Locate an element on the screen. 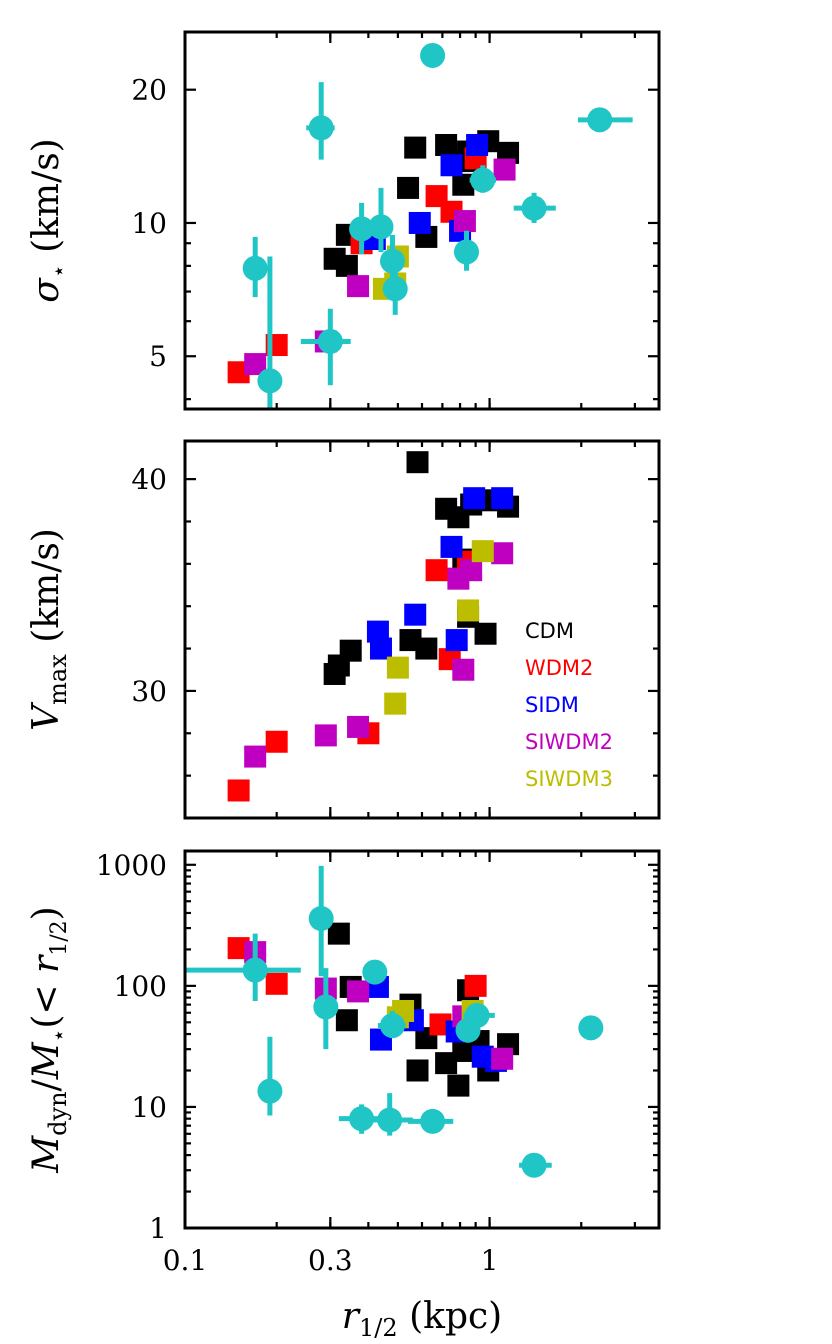 The height and width of the screenshot is (1344, 832). y-tick-label: 5 is located at coordinates (158, 356).